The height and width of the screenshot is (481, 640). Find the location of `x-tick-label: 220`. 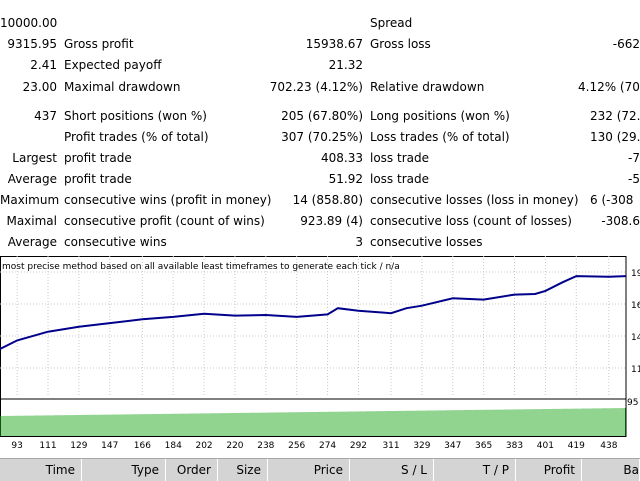

x-tick-label: 220 is located at coordinates (234, 446).